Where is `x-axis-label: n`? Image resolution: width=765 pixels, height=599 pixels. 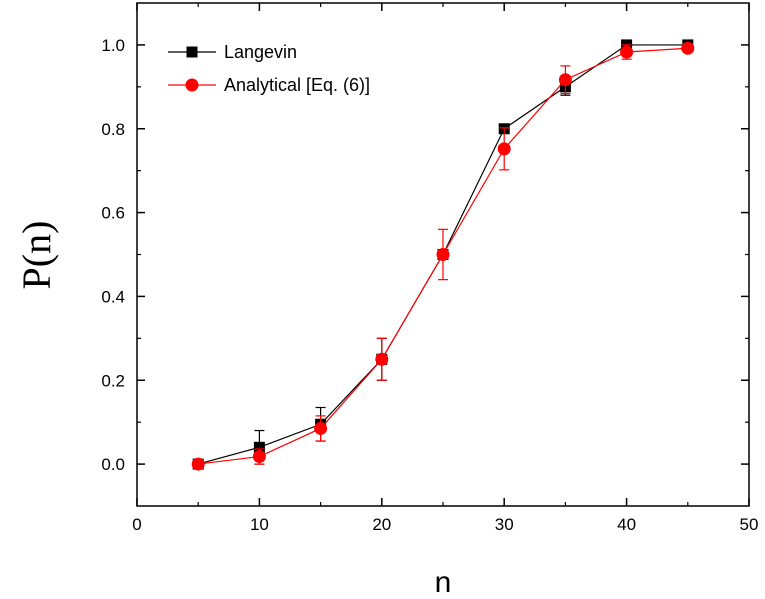
x-axis-label: n is located at coordinates (443, 582).